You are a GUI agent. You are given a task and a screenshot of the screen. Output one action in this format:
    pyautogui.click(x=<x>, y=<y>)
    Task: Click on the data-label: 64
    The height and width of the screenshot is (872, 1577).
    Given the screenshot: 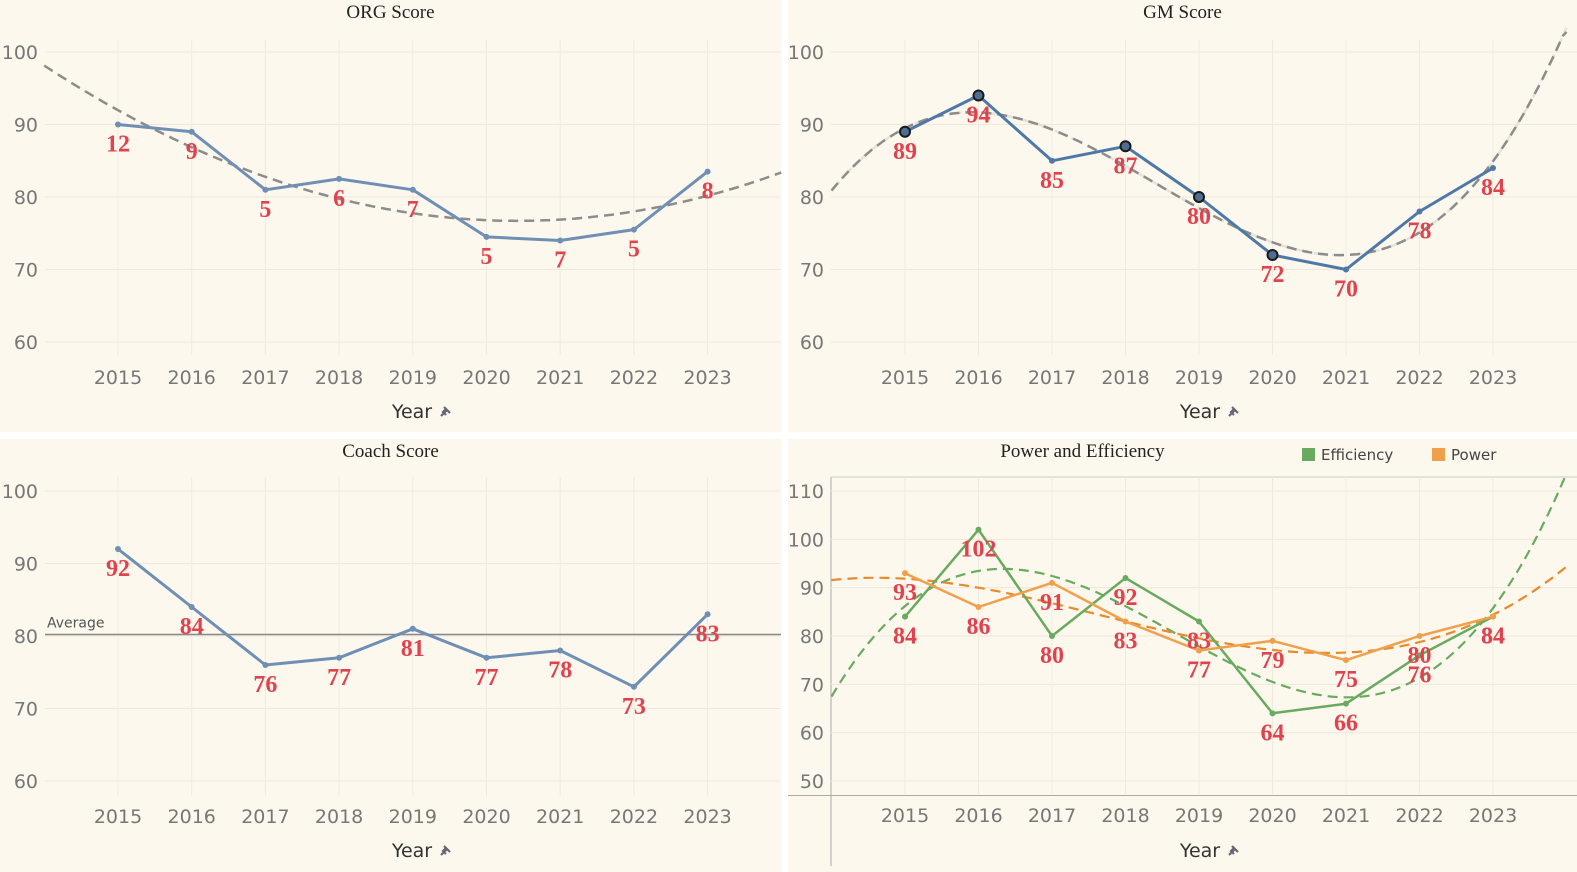 What is the action you would take?
    pyautogui.click(x=1273, y=733)
    